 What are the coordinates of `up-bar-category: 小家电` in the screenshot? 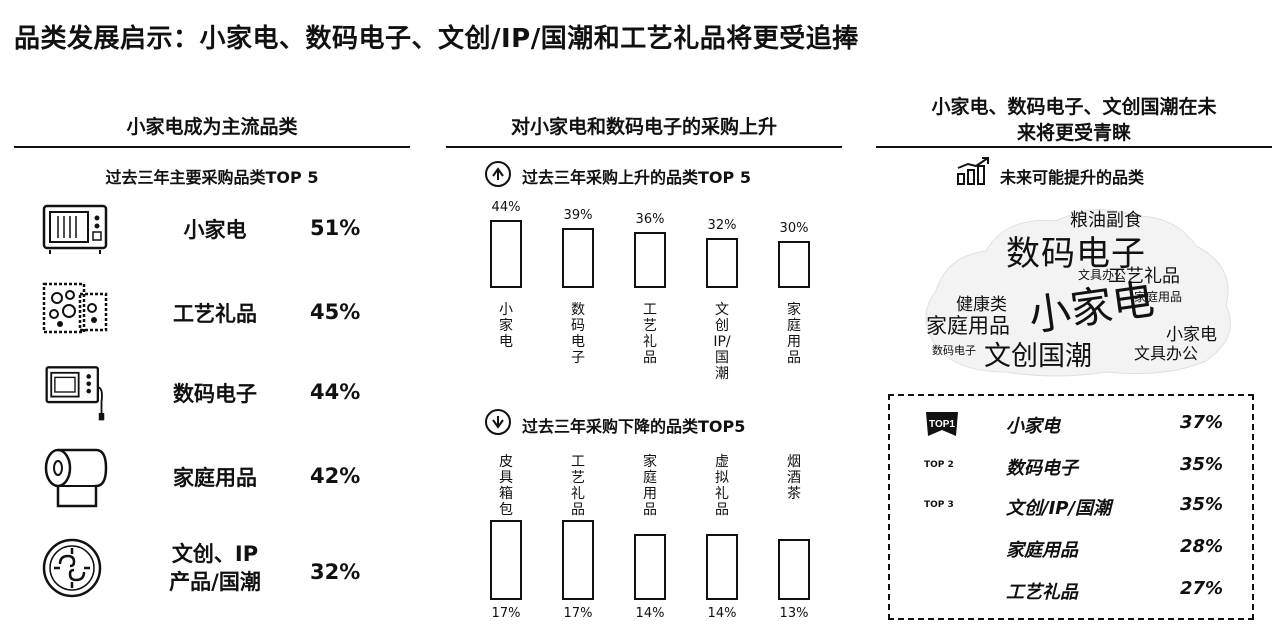 It's located at (506, 326).